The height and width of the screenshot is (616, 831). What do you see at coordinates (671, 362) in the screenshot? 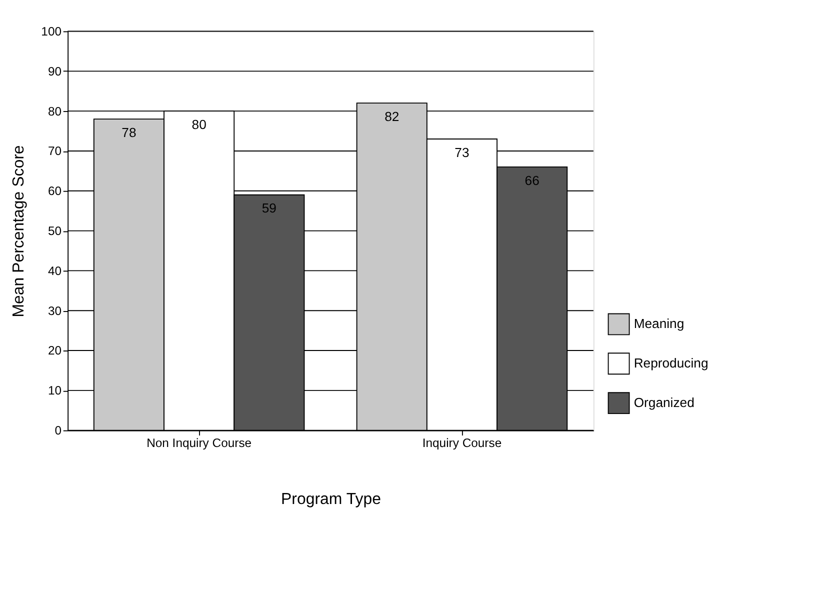
I see `legend-label: Reproducing` at bounding box center [671, 362].